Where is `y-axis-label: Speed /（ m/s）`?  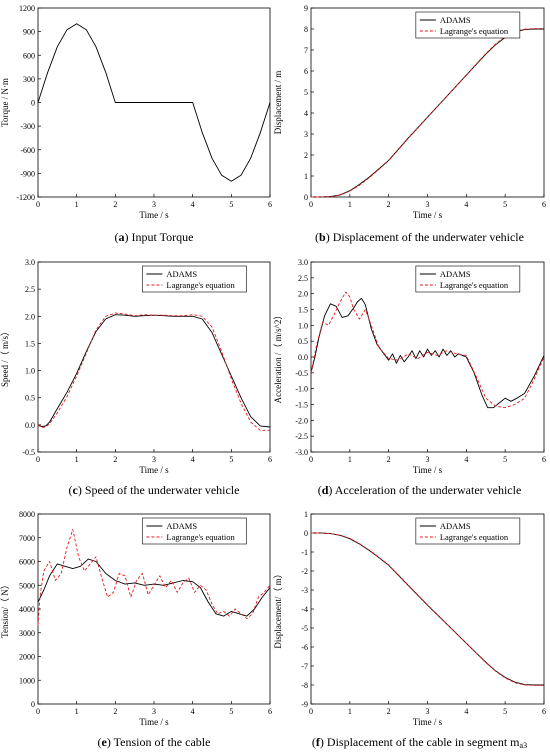
y-axis-label: Speed /（ m/s） is located at coordinates (5, 357).